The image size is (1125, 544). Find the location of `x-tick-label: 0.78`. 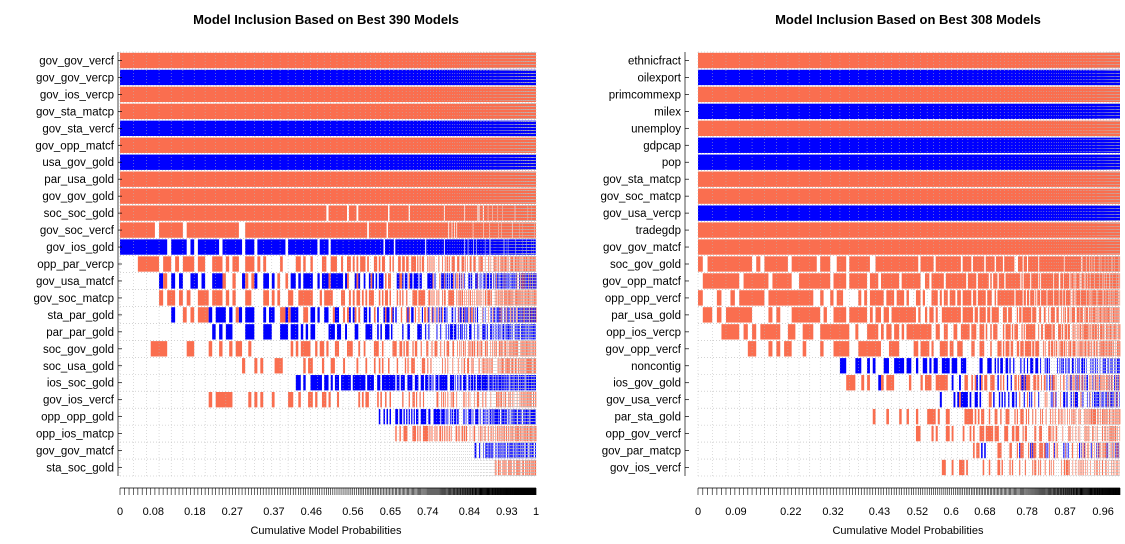

x-tick-label: 0.78 is located at coordinates (1026, 512).